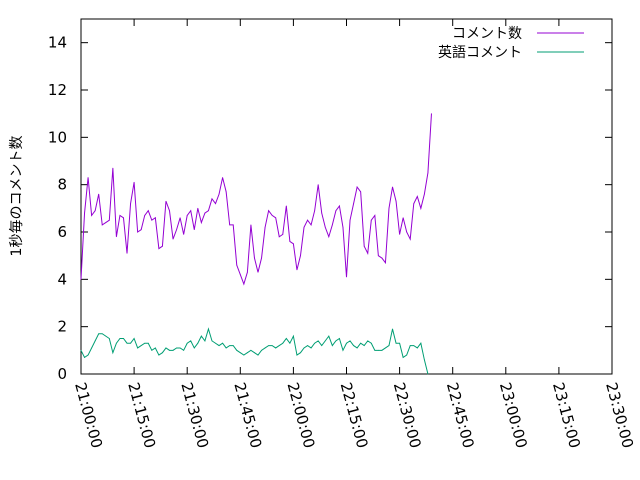 The image size is (640, 480). I want to click on y-tick-label: 2, so click(62, 327).